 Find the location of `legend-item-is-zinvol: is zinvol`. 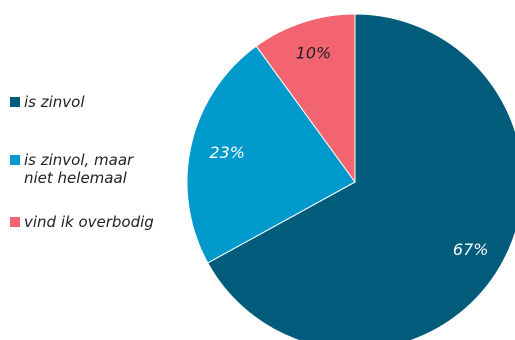

legend-item-is-zinvol: is zinvol is located at coordinates (47, 102).